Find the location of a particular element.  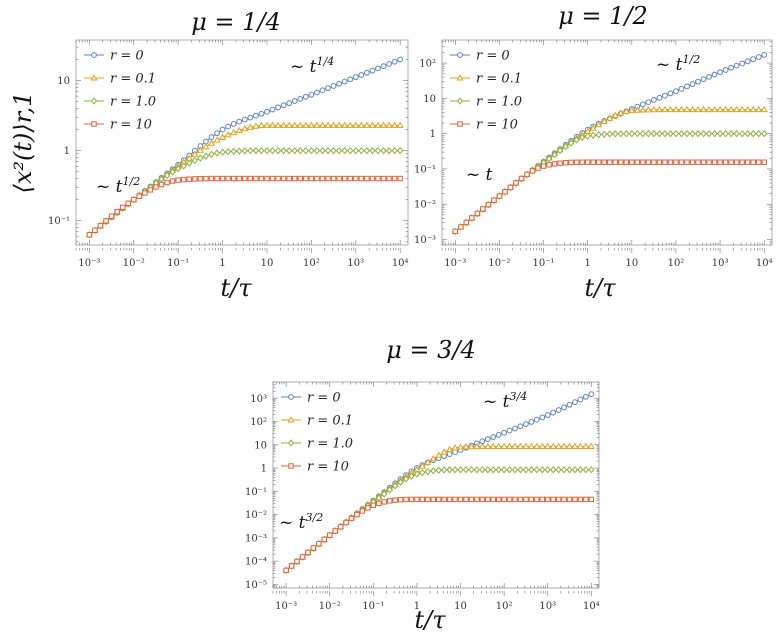

y-tick-label: 1 is located at coordinates (67, 151).